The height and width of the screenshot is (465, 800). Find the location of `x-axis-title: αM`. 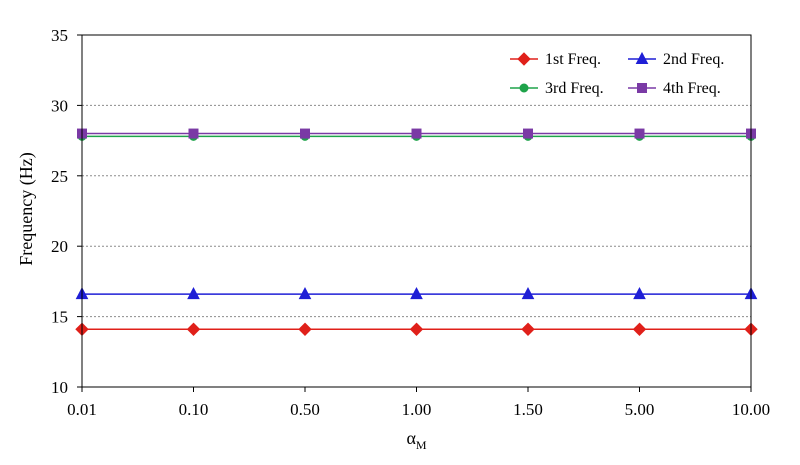

x-axis-title: αM is located at coordinates (416, 440).